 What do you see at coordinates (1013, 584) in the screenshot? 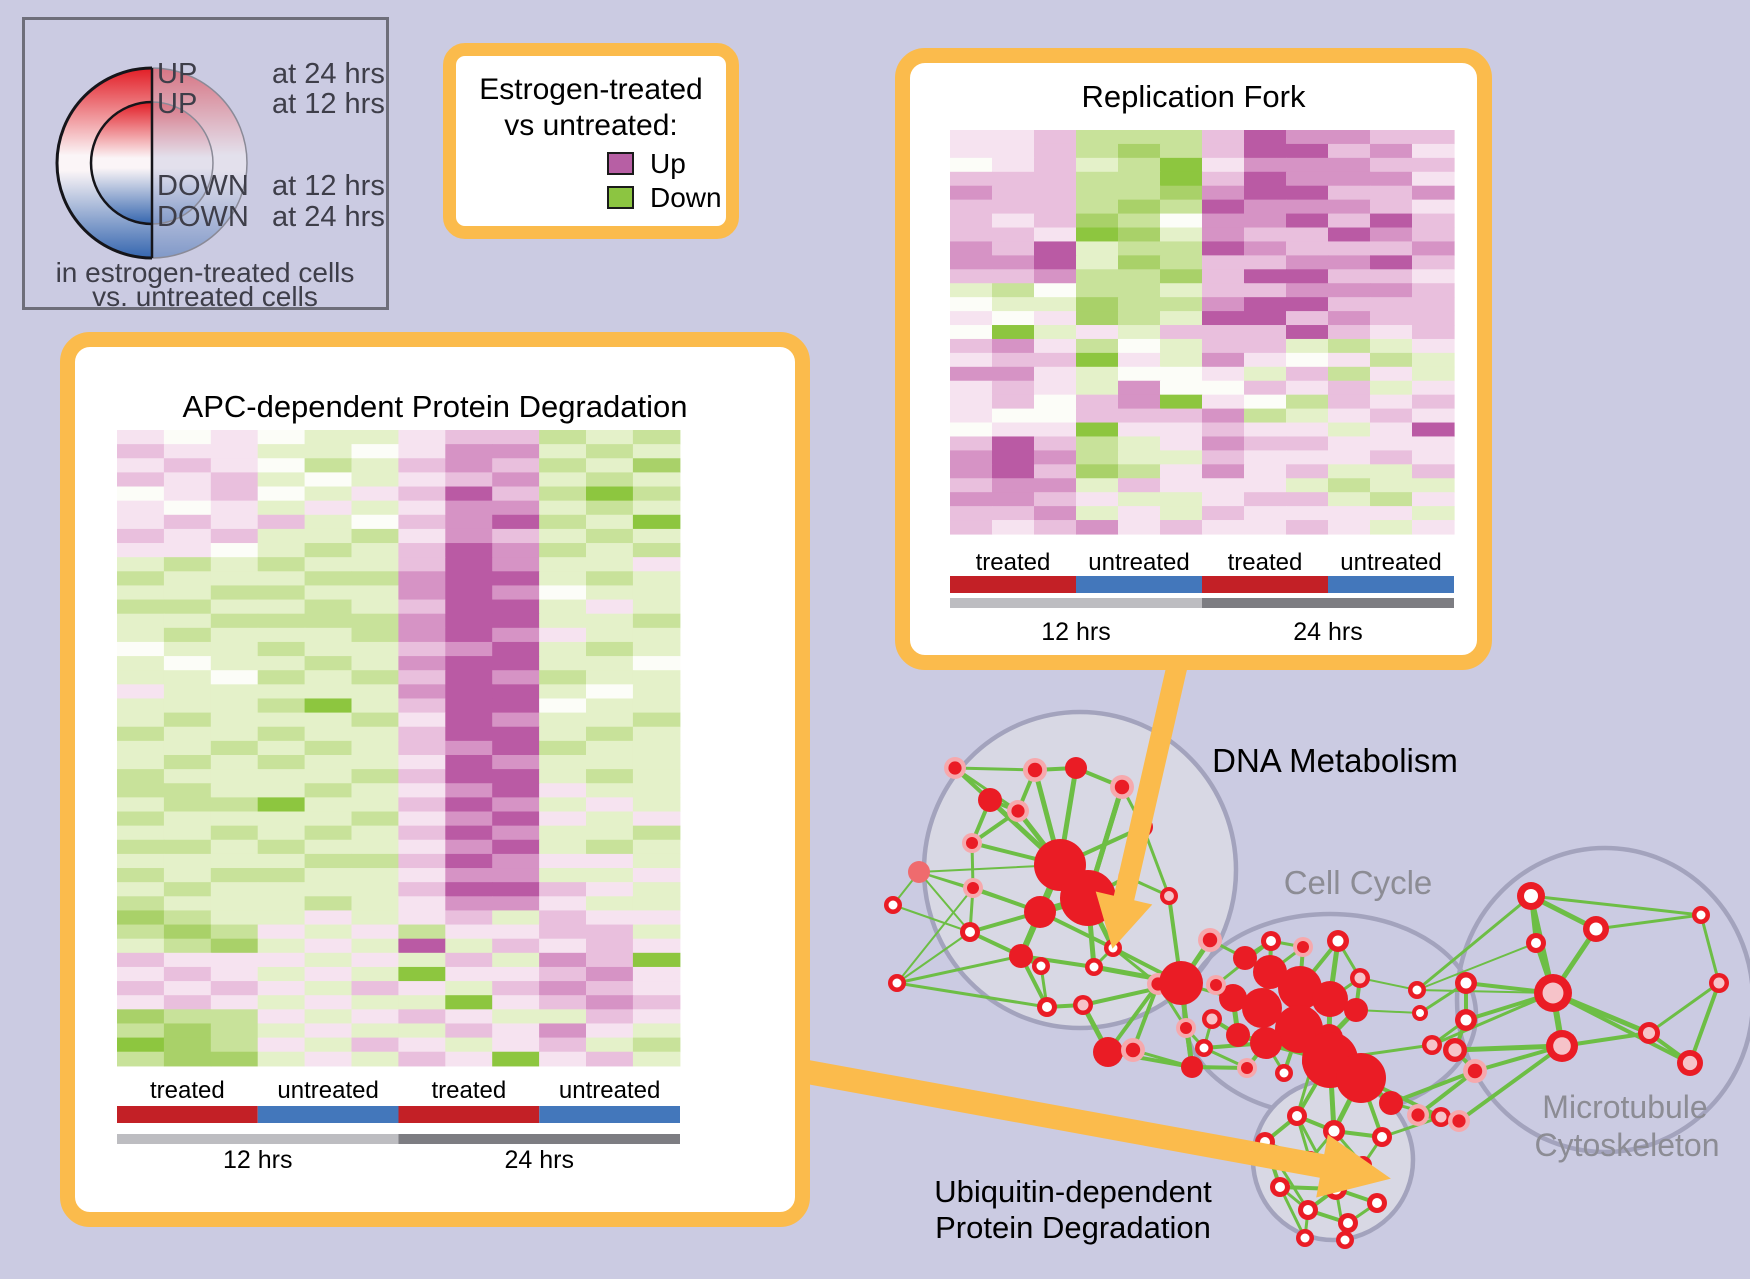
I see `treated-bar` at bounding box center [1013, 584].